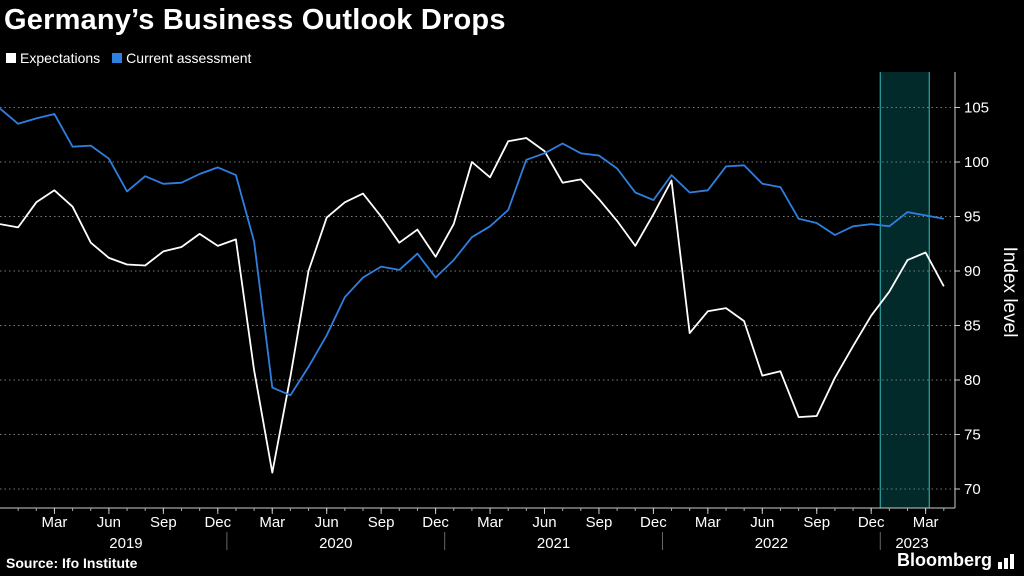 Image resolution: width=1024 pixels, height=576 pixels. Describe the element at coordinates (125, 543) in the screenshot. I see `year-label-2019: 2019` at that location.